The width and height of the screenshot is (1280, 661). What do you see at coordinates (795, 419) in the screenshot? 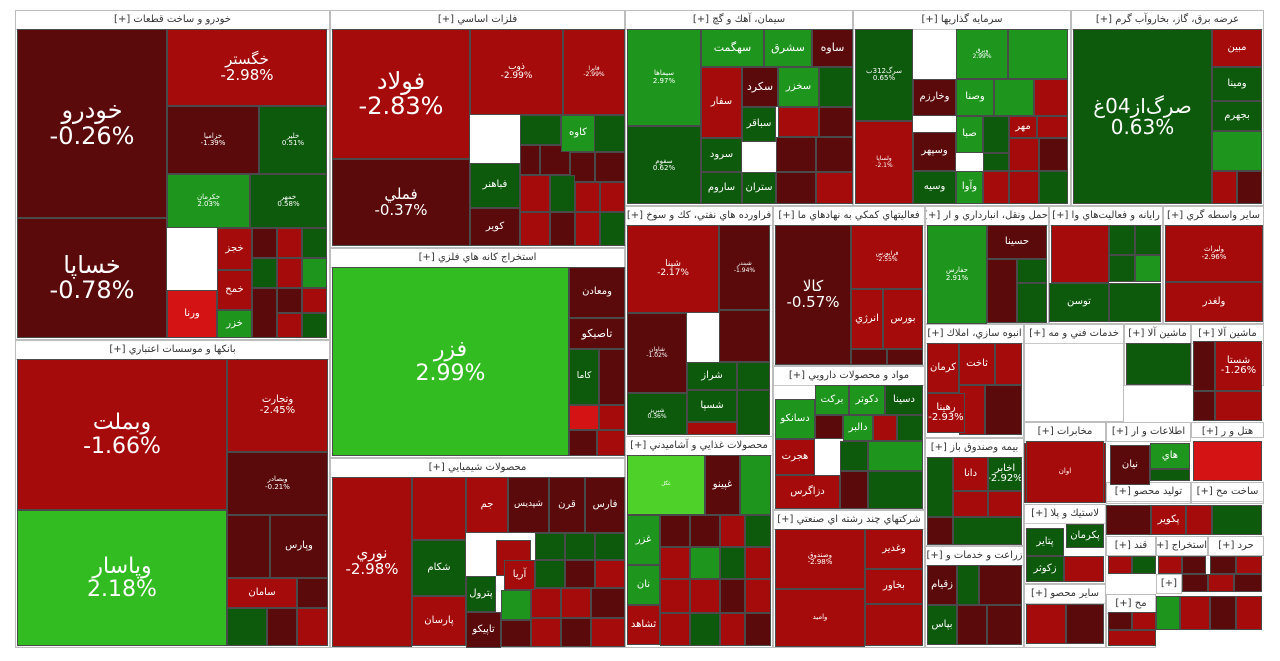
I see `stock-tile: دسانكو` at bounding box center [795, 419].